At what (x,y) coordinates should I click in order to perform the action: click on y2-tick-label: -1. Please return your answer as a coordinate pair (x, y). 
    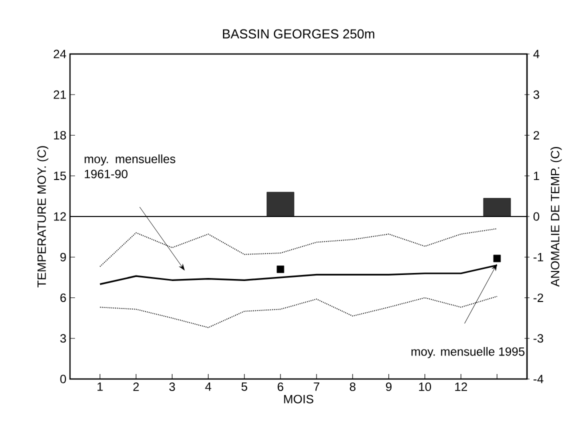
    Looking at the image, I should click on (539, 257).